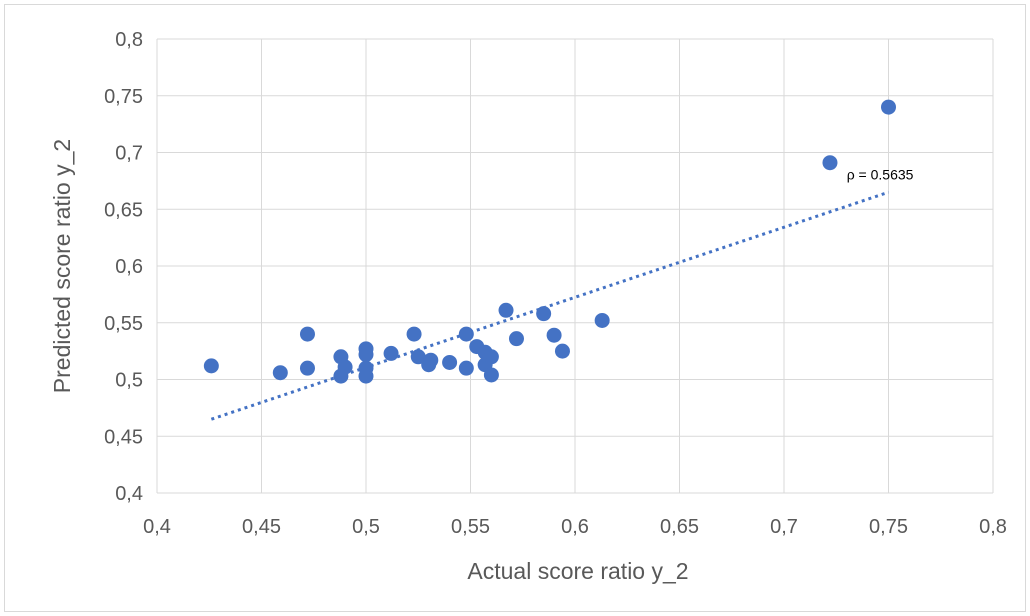 This screenshot has width=1030, height=616. I want to click on y-tick-label: 0,7, so click(129, 154).